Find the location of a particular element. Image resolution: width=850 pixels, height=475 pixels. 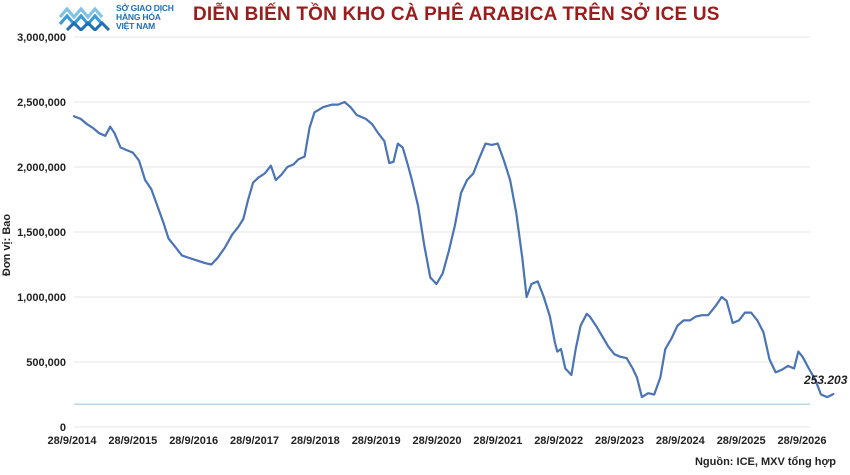

y-tick-label: 500,000 is located at coordinates (46, 363).